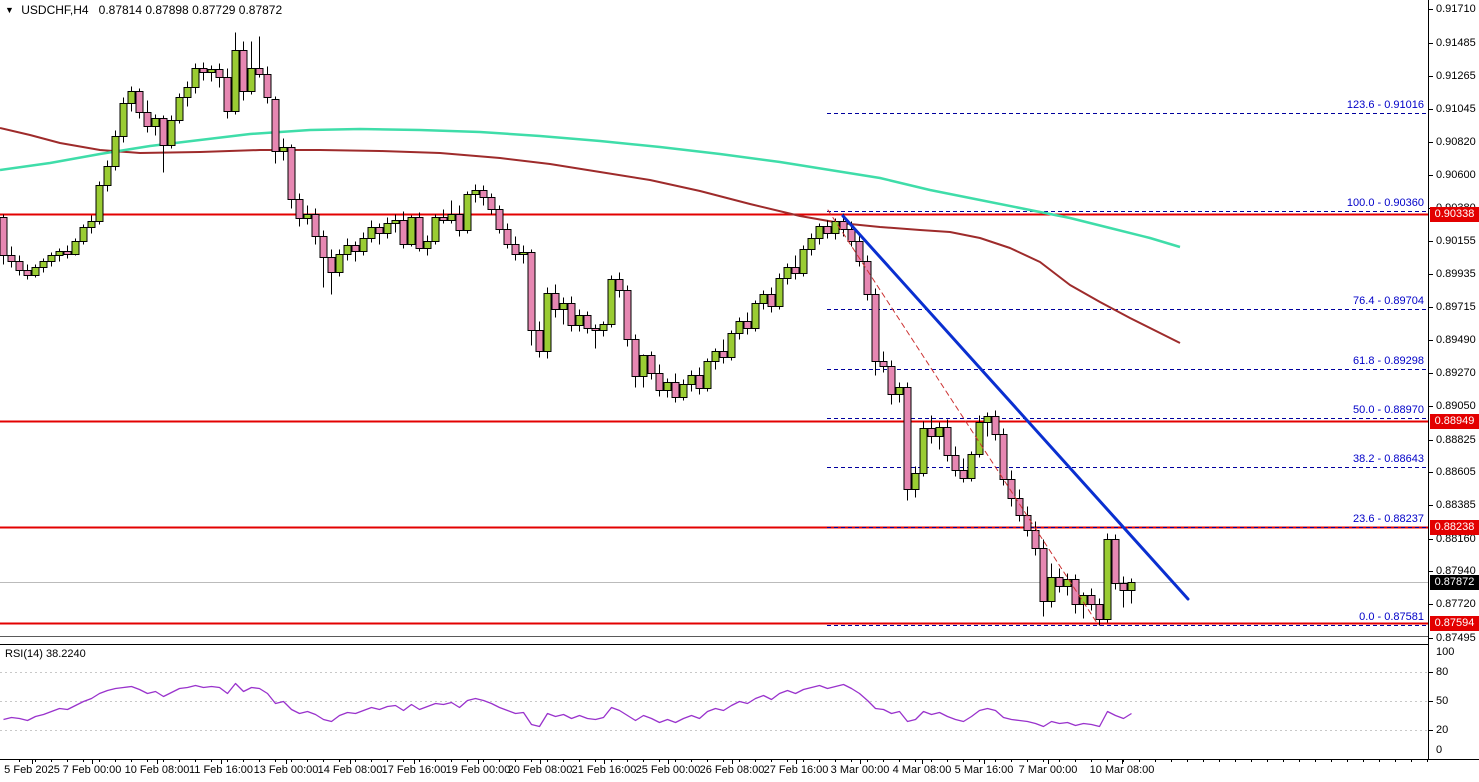 This screenshot has width=1479, height=782. I want to click on price-axis-label: 0.91485, so click(1456, 42).